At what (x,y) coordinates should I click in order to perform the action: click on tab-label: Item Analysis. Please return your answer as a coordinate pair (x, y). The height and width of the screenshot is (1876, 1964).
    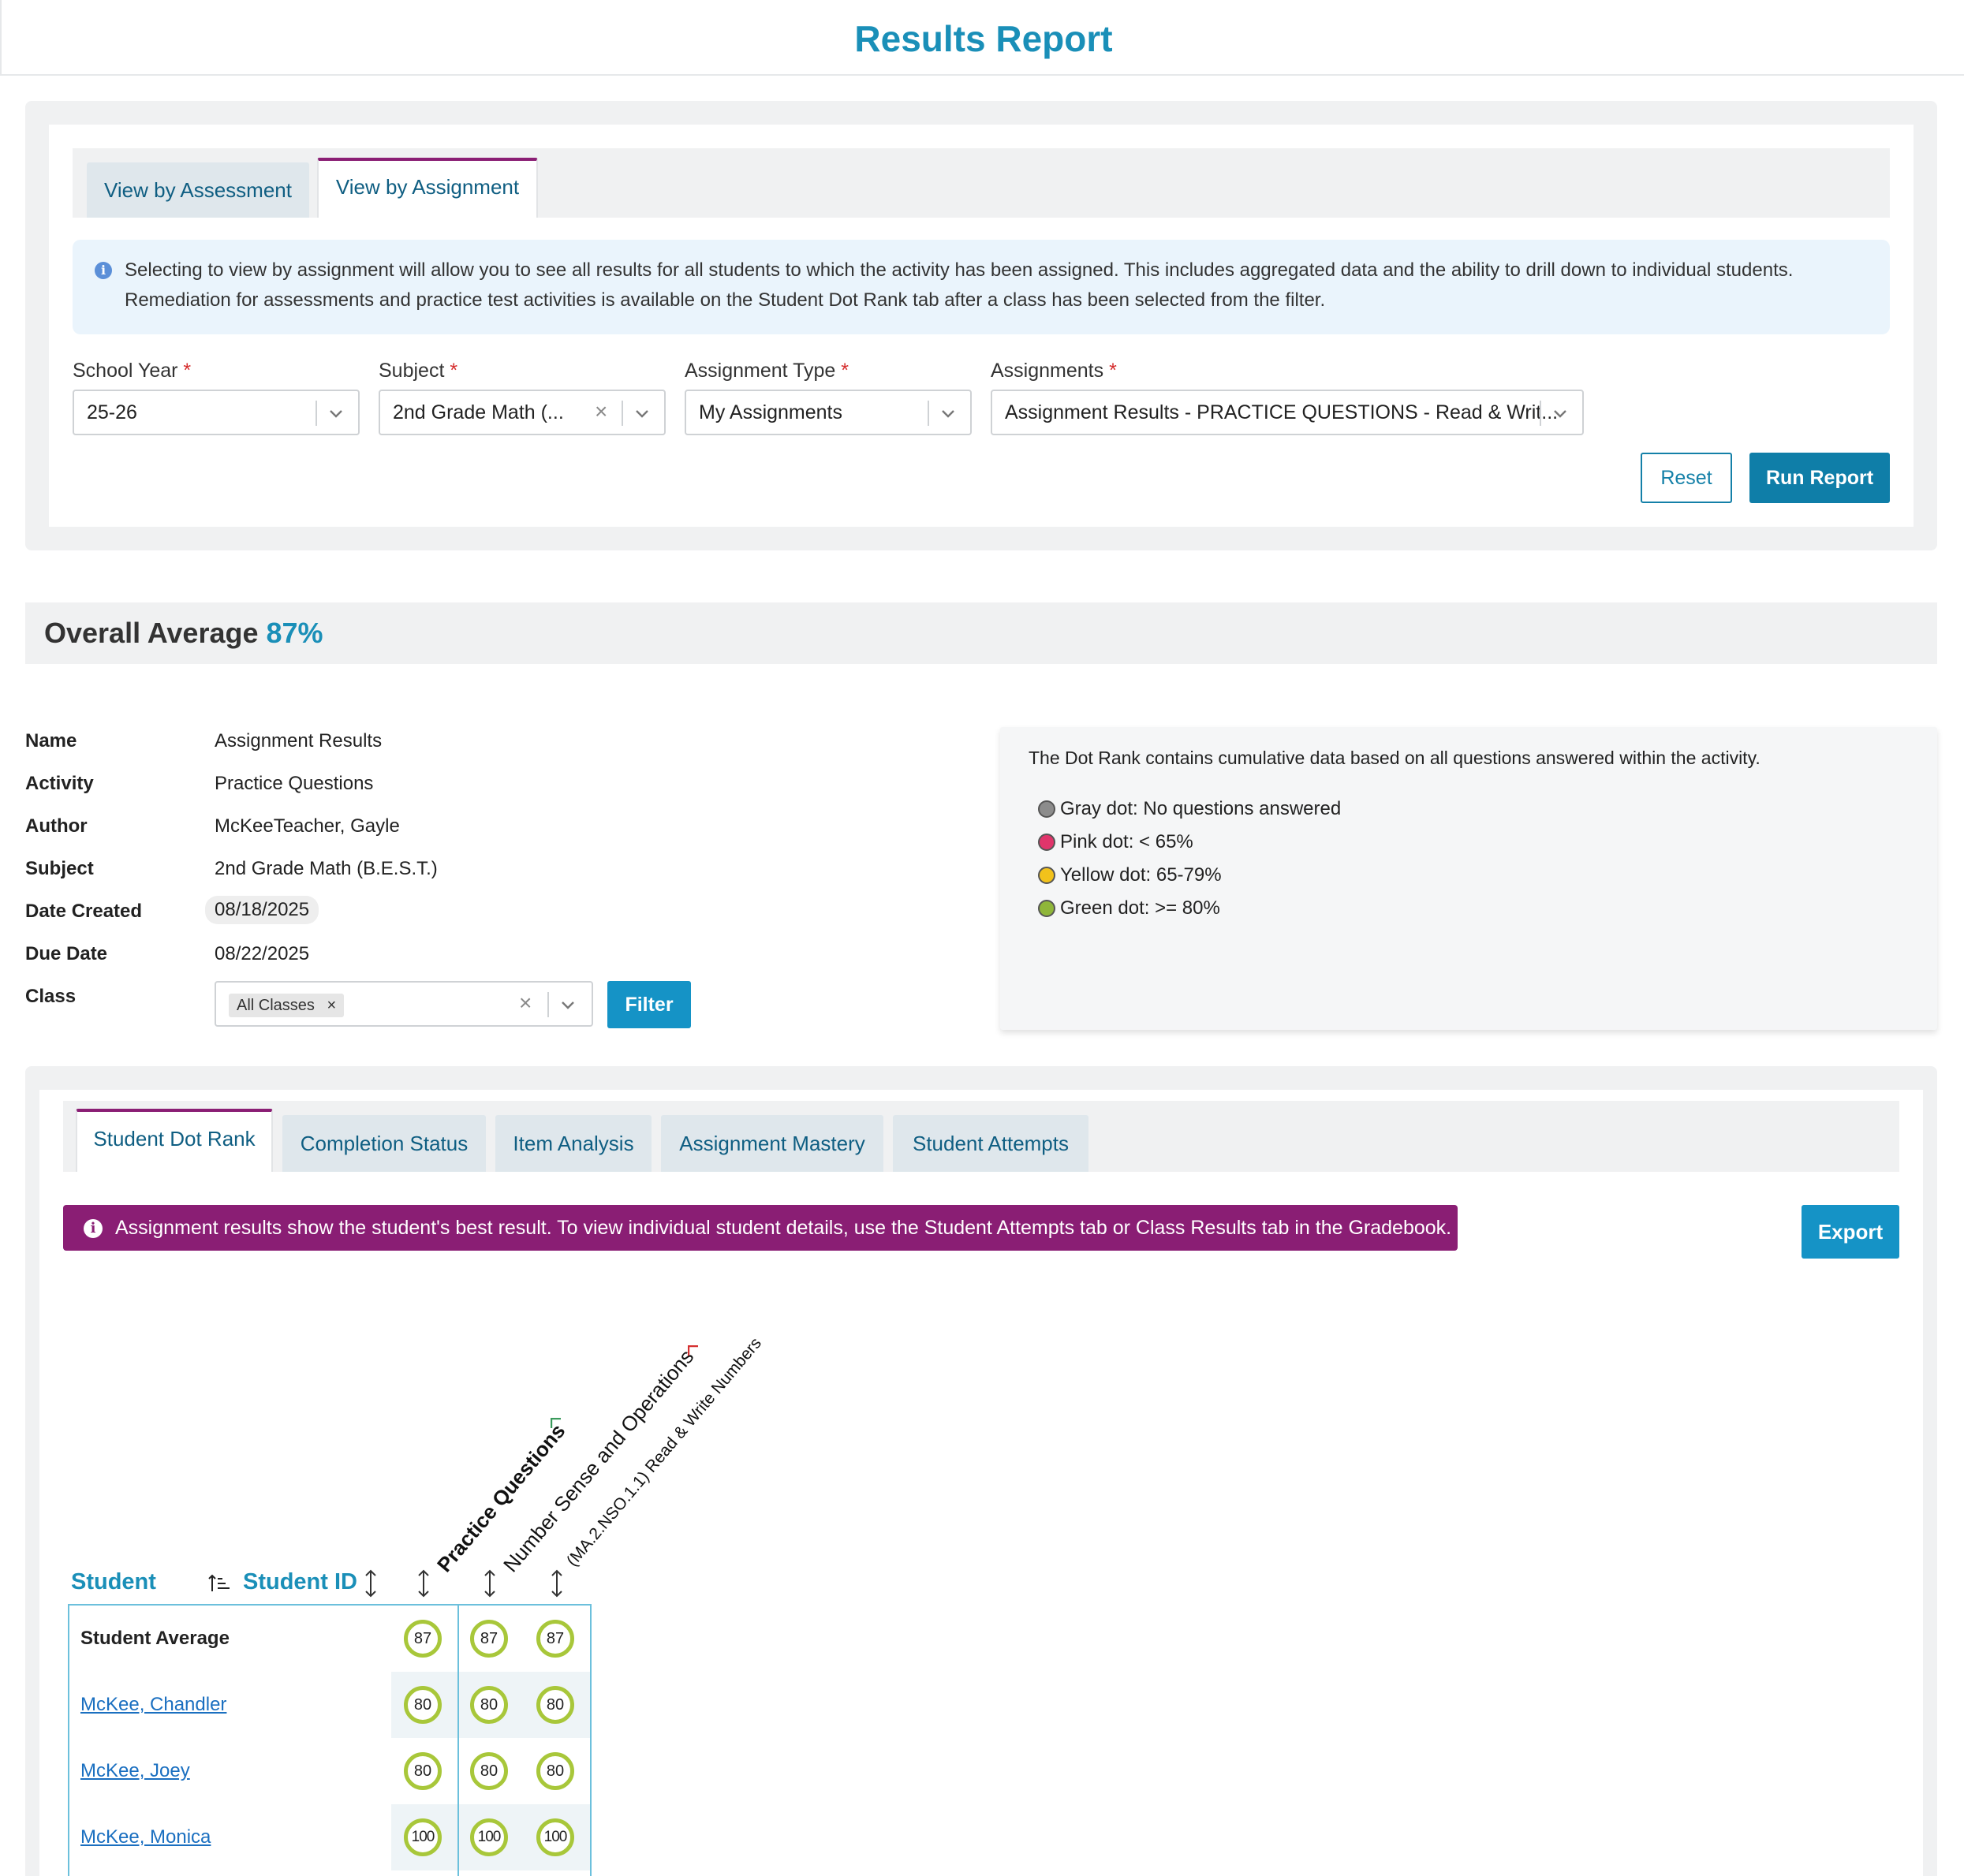
    Looking at the image, I should click on (573, 1144).